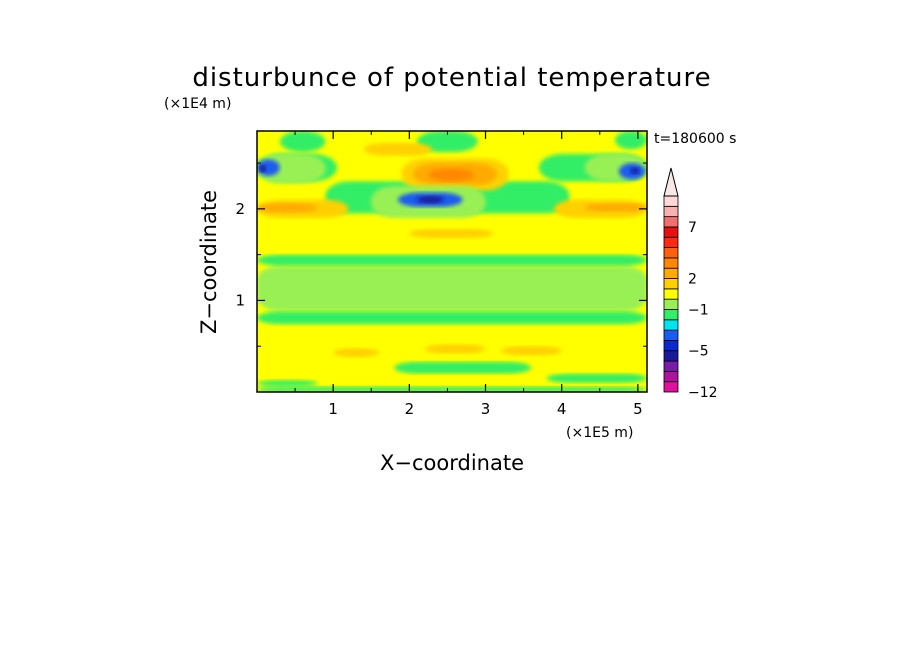 The height and width of the screenshot is (658, 904). I want to click on y-axis: 12, so click(441, 254).